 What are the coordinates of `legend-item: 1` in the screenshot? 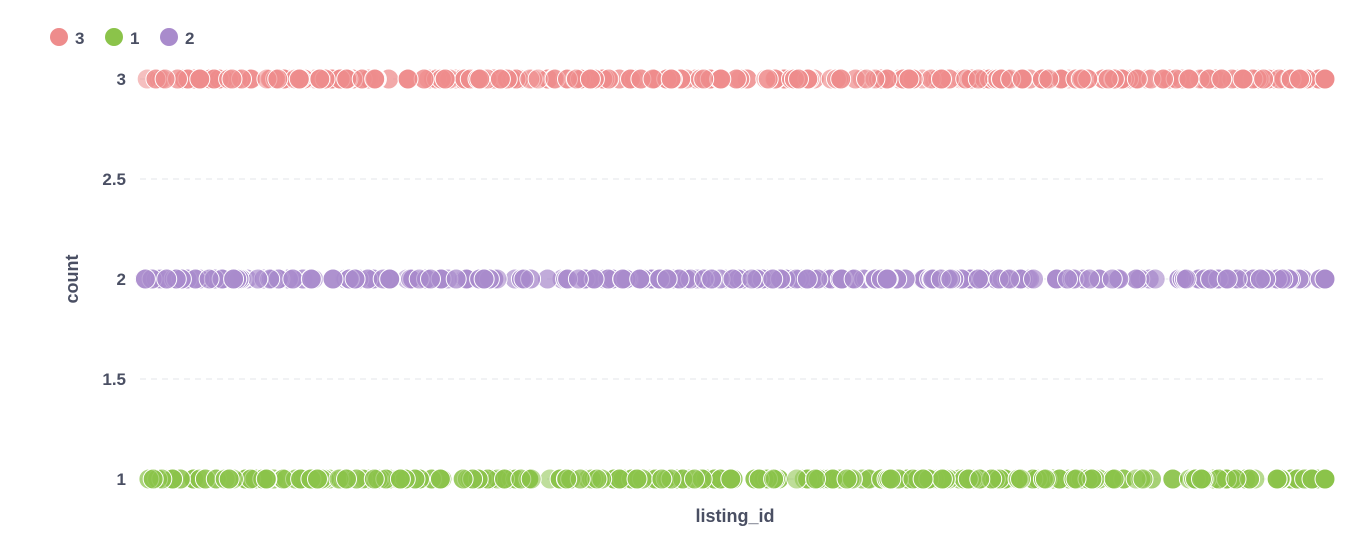 It's located at (122, 38).